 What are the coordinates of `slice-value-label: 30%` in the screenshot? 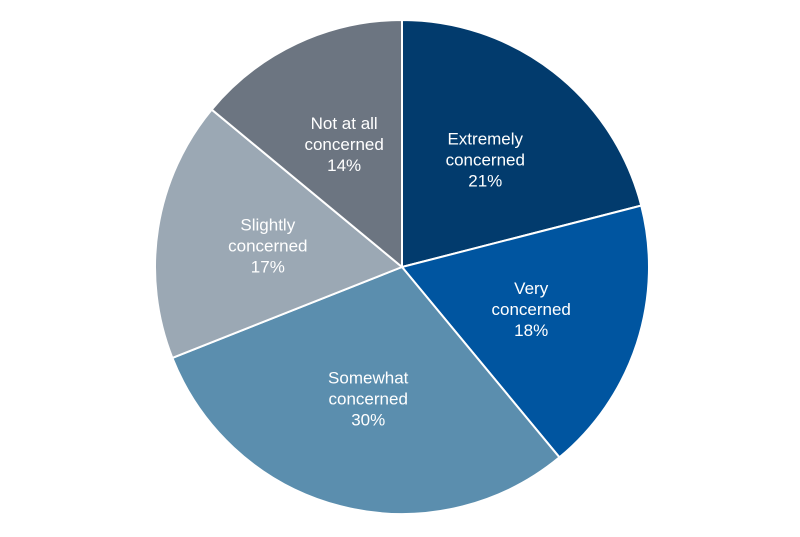 It's located at (368, 420).